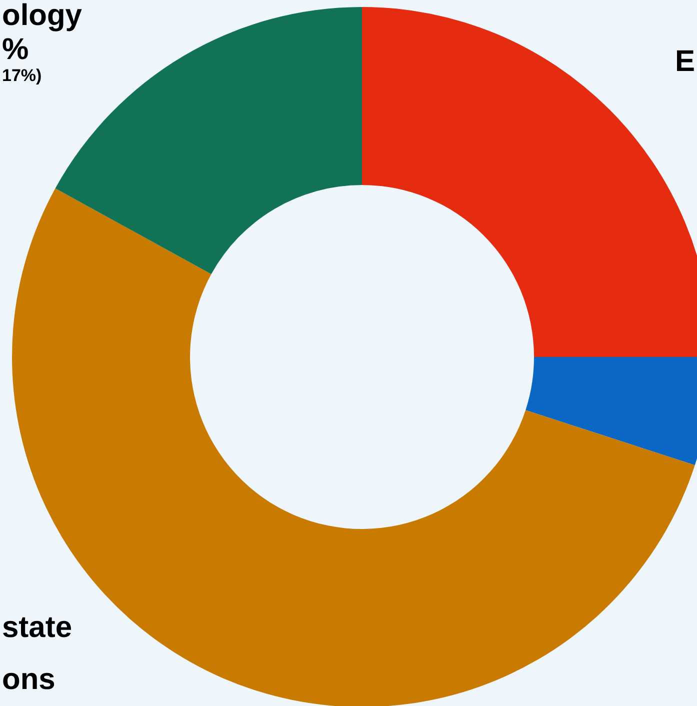 The image size is (697, 706). What do you see at coordinates (29, 679) in the screenshot?
I see `text: ons` at bounding box center [29, 679].